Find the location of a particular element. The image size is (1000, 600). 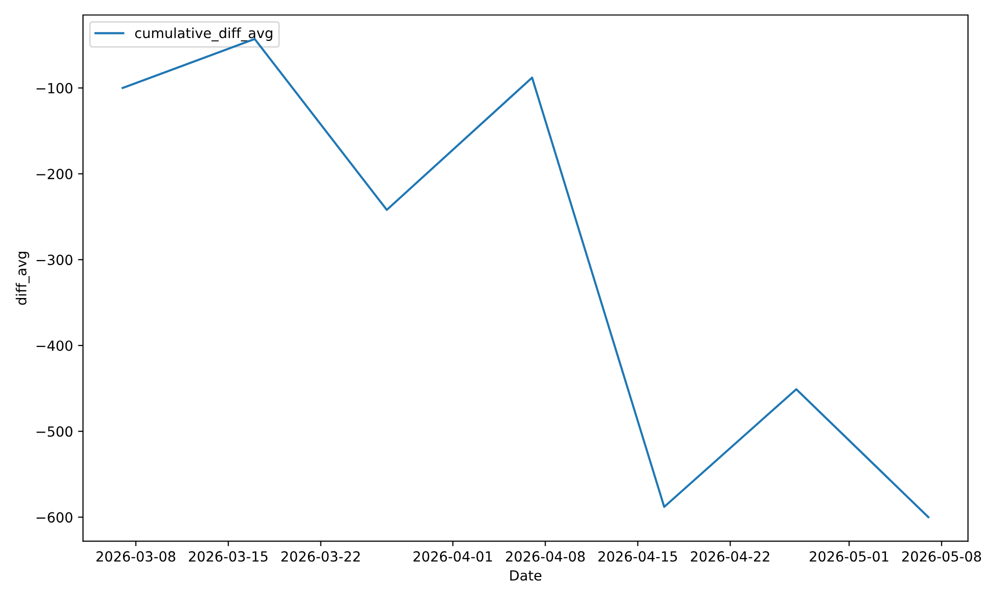

x-axis-title: Date is located at coordinates (526, 575).